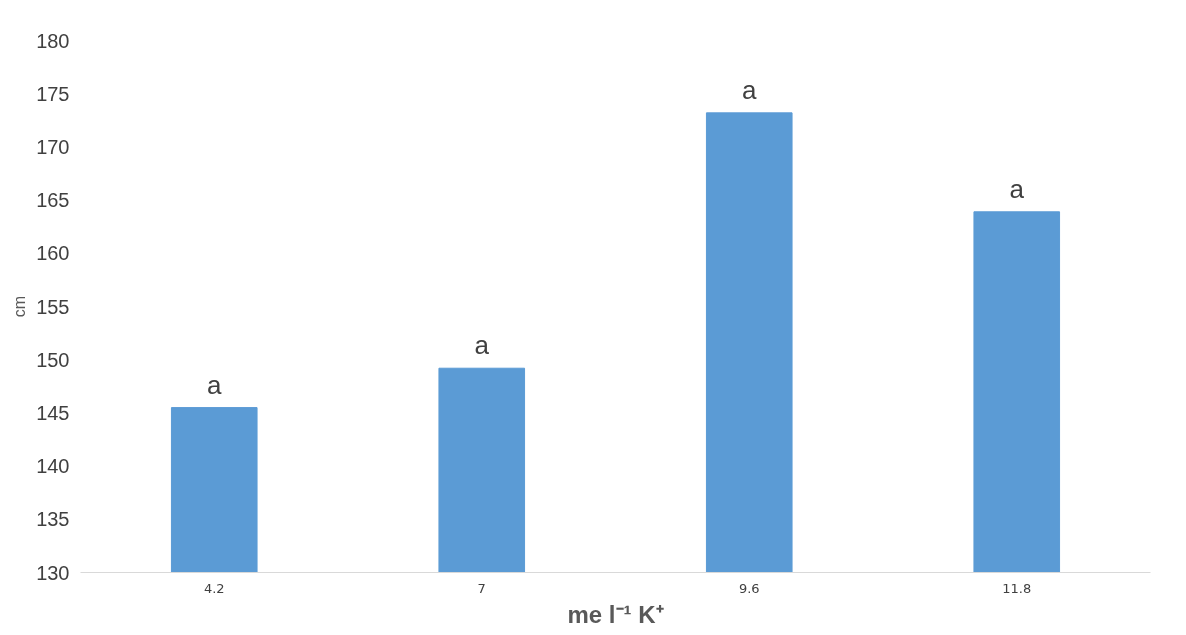 This screenshot has height=635, width=1186. I want to click on y-tick-label: 170, so click(53, 146).